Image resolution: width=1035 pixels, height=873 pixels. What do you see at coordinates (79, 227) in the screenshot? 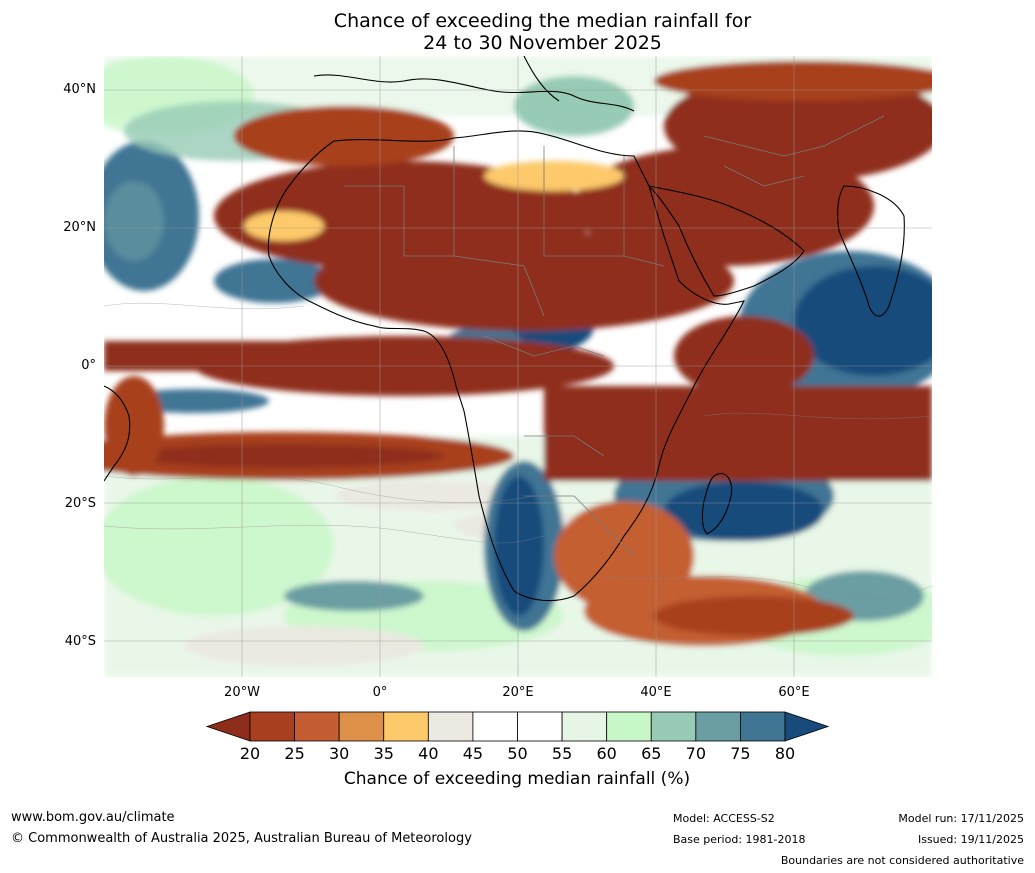
I see `lat-label-20n: 20°N` at bounding box center [79, 227].